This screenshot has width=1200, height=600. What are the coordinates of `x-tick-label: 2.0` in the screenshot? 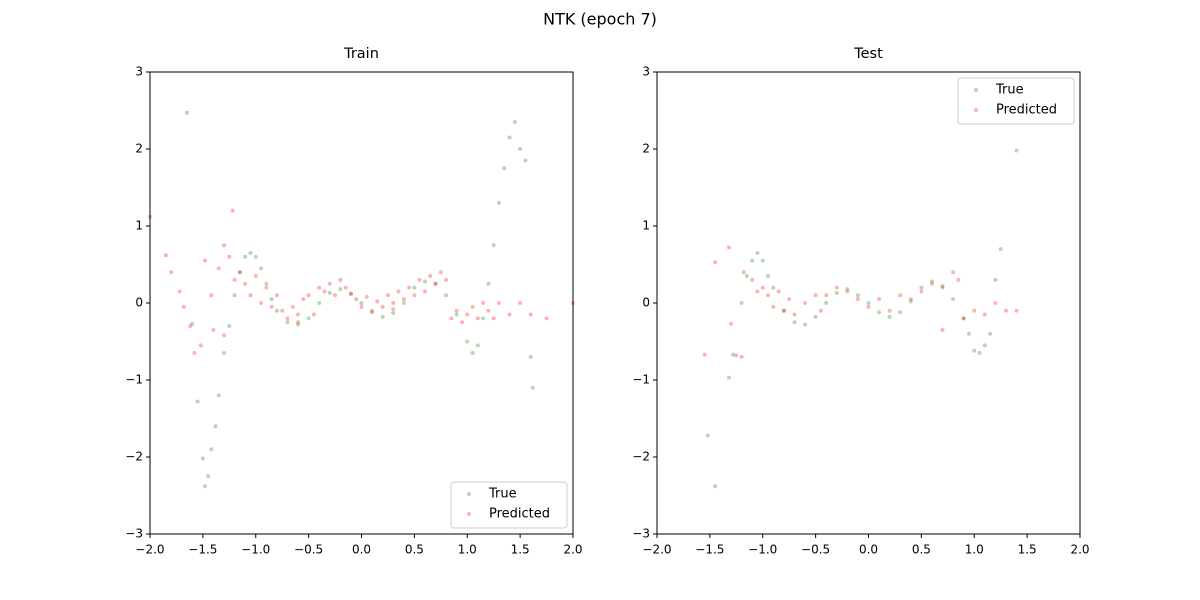 It's located at (1079, 550).